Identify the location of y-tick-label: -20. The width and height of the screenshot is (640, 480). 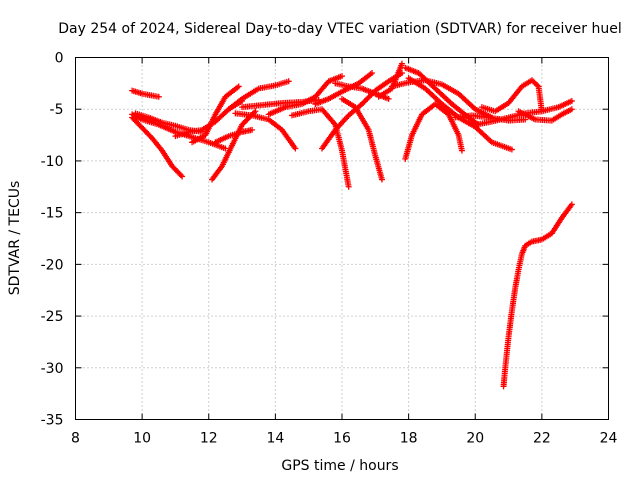
(52, 265).